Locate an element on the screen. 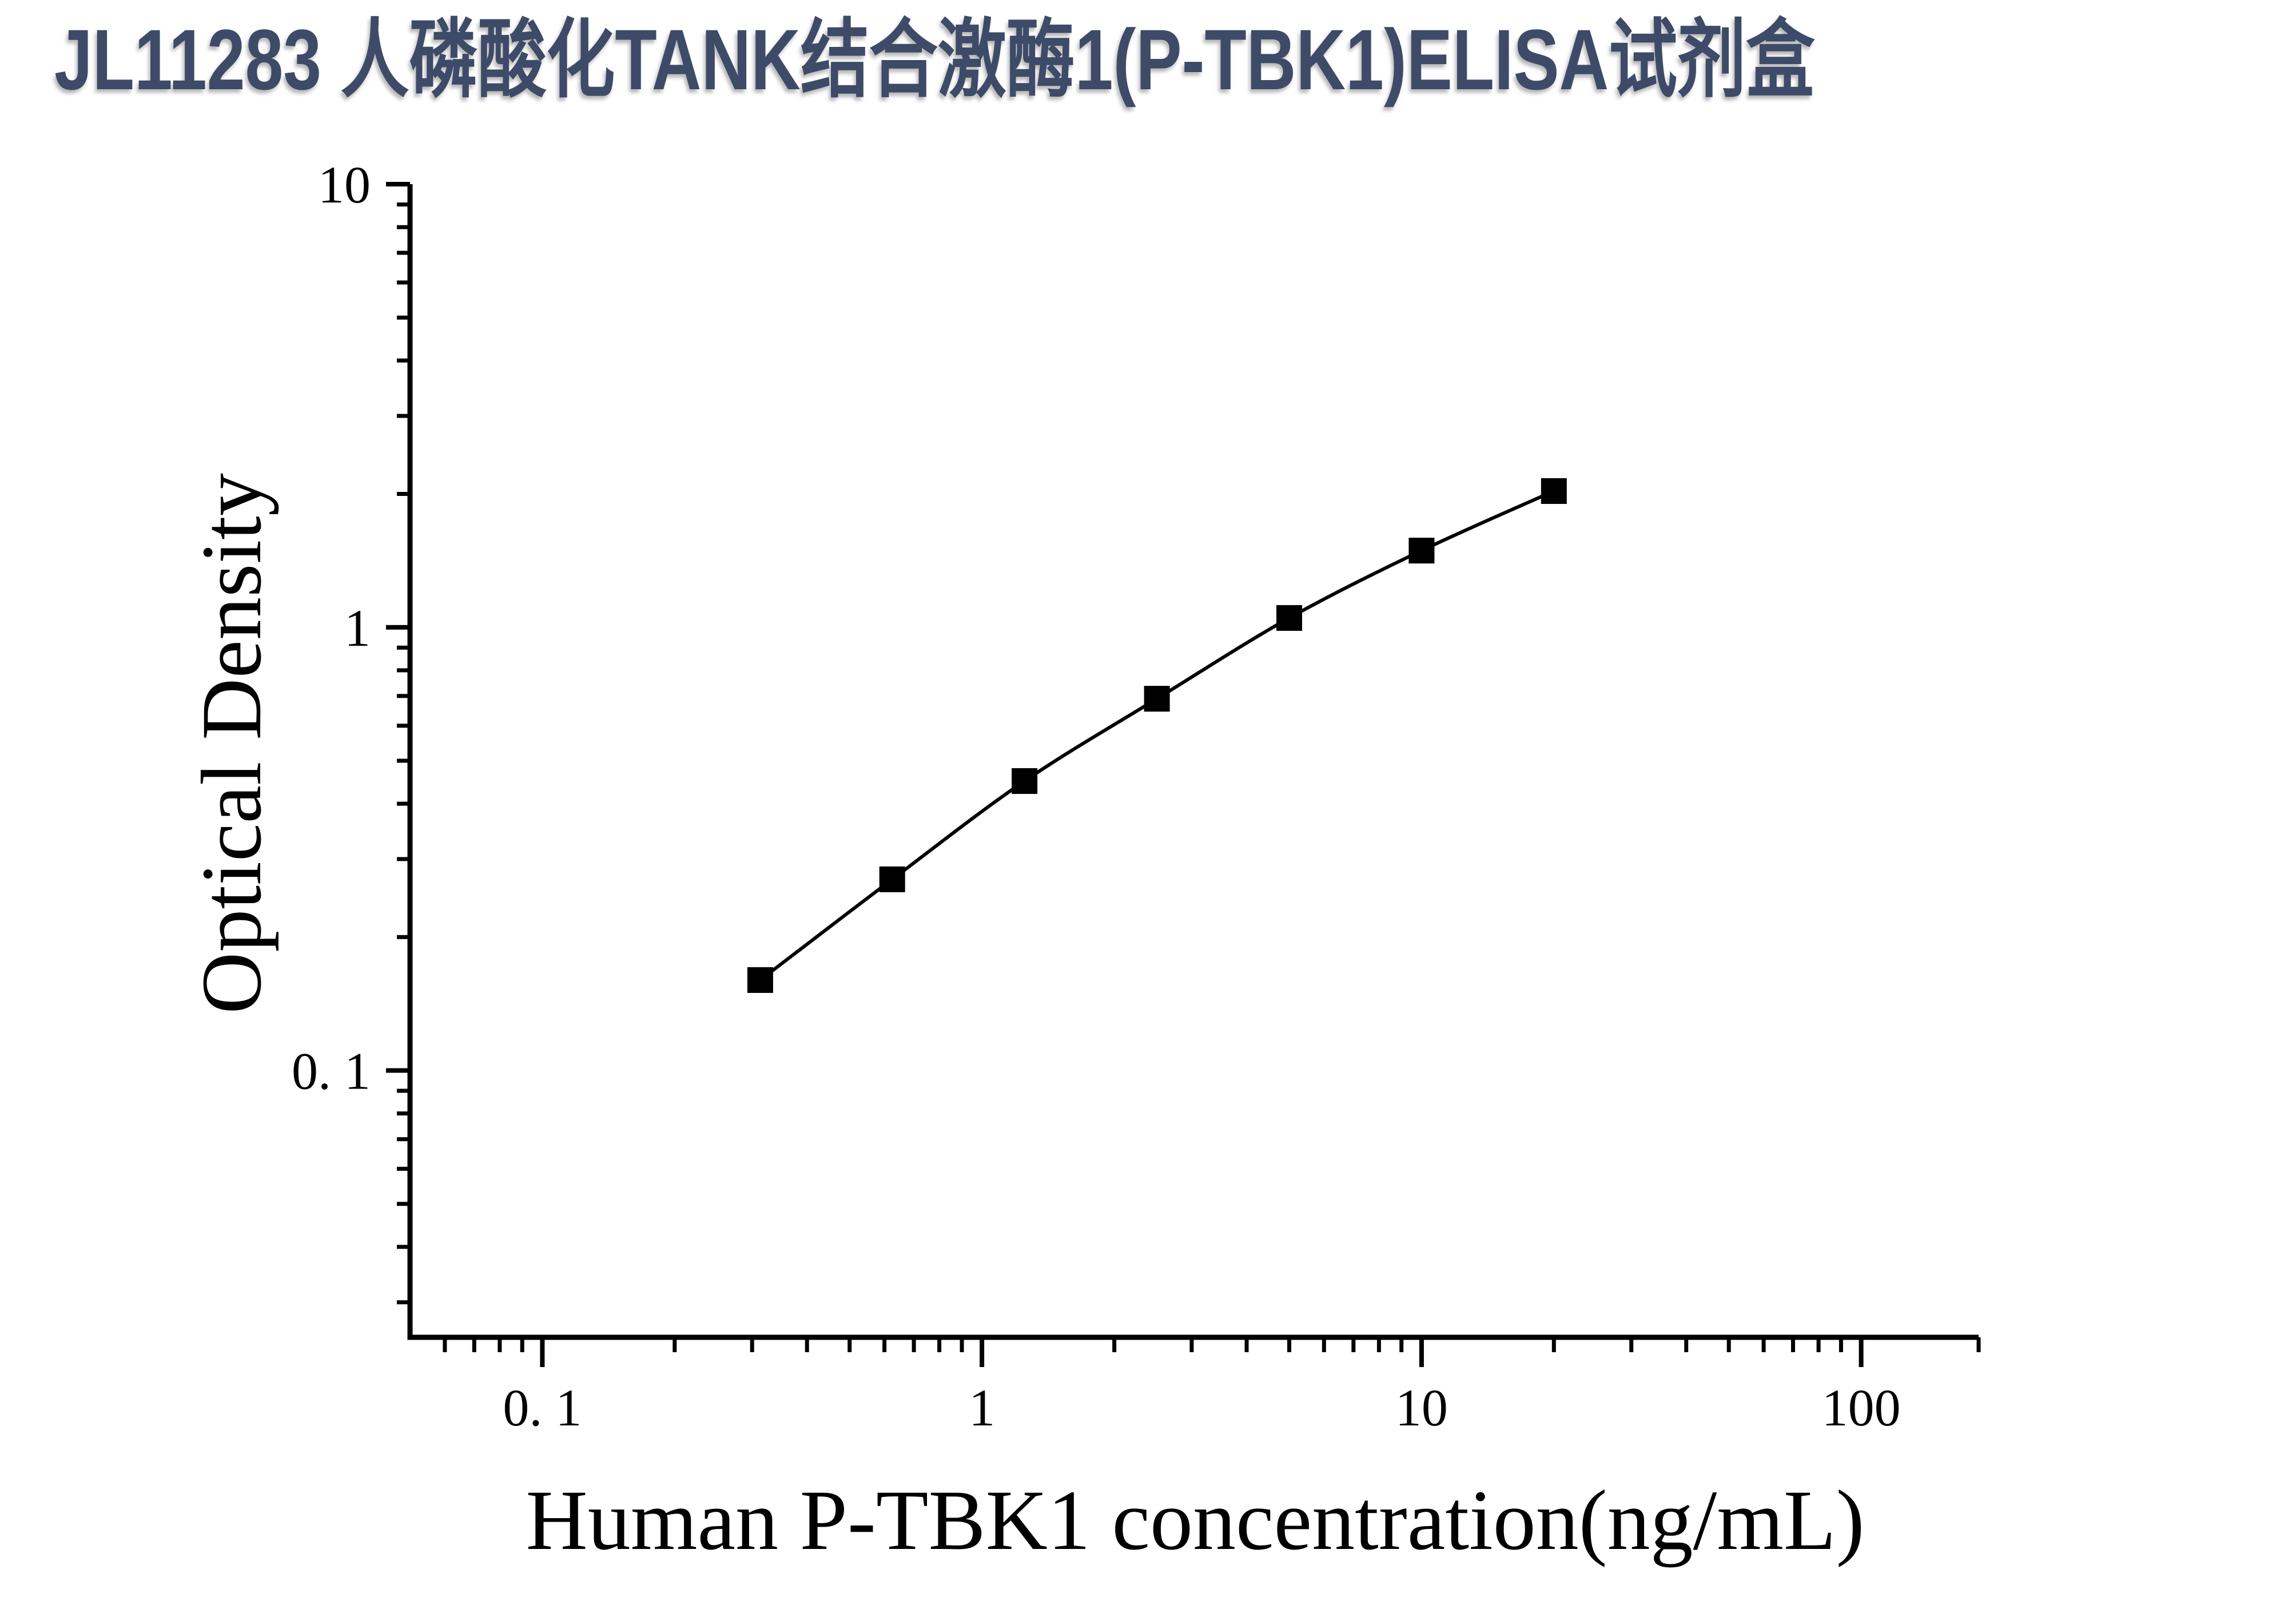 The width and height of the screenshot is (2296, 1605). x-tick-label: 10 is located at coordinates (1422, 1407).